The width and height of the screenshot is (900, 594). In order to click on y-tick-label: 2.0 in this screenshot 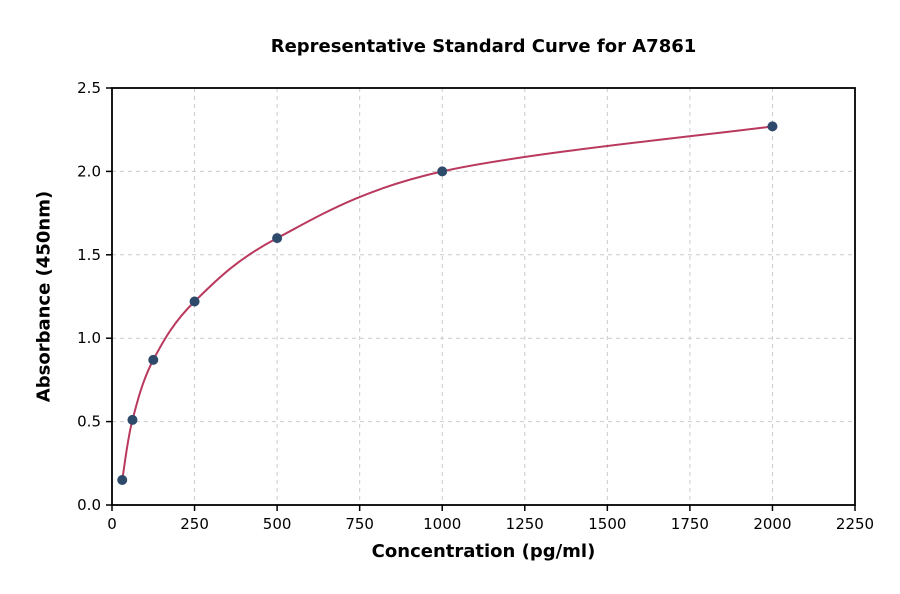, I will do `click(89, 171)`.